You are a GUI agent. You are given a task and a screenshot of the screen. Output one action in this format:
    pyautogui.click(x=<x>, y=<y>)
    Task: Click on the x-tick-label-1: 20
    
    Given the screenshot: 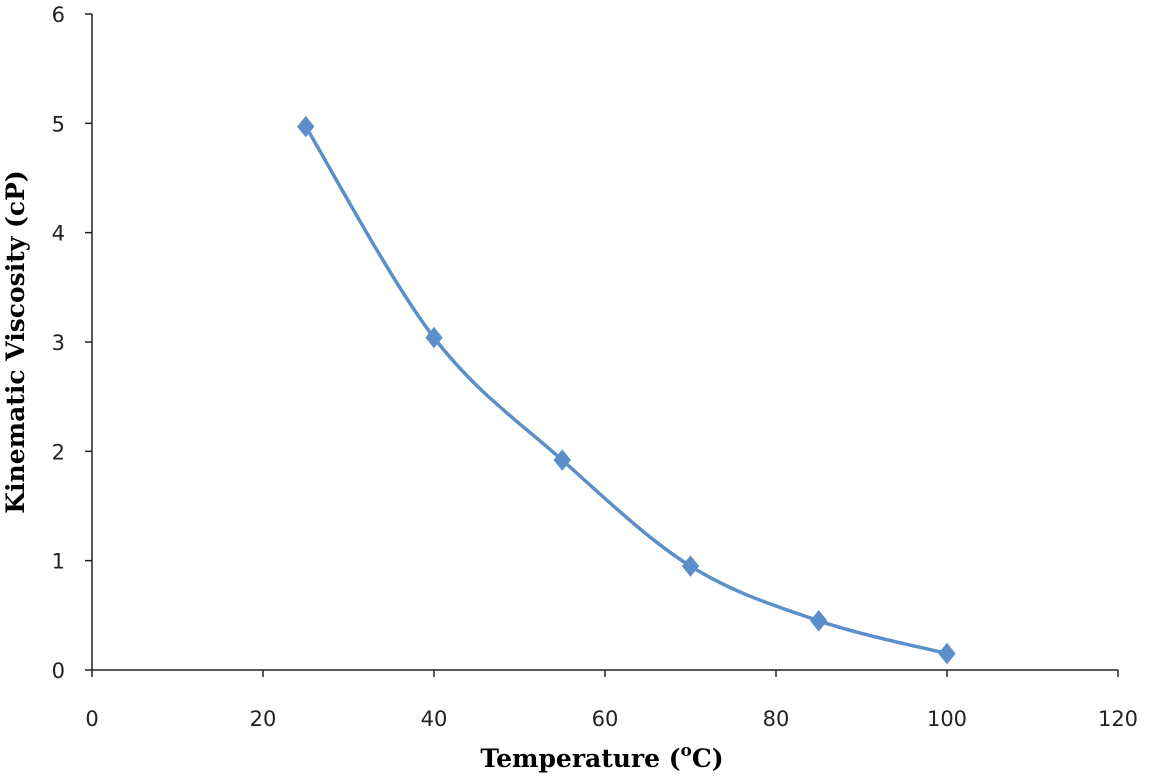 What is the action you would take?
    pyautogui.click(x=263, y=719)
    